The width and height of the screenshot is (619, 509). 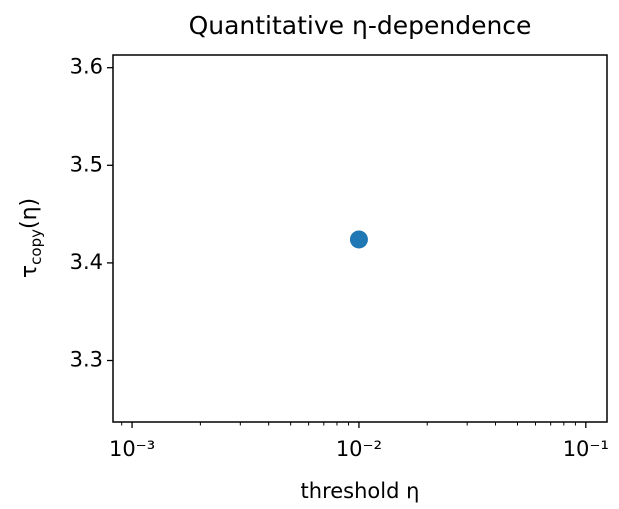 I want to click on x-tick-label: 10⁻¹, so click(x=586, y=449).